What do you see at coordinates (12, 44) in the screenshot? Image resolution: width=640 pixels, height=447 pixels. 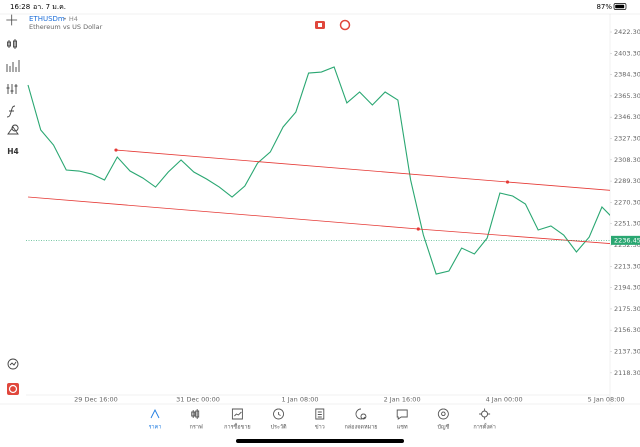 I see `chart-type-tool` at bounding box center [12, 44].